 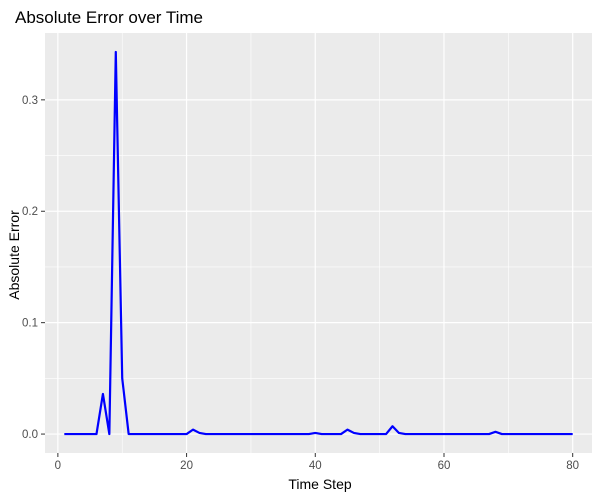 I want to click on y-axis-ticks: 0.0 0.1 0.2 0.3, so click(x=33, y=268).